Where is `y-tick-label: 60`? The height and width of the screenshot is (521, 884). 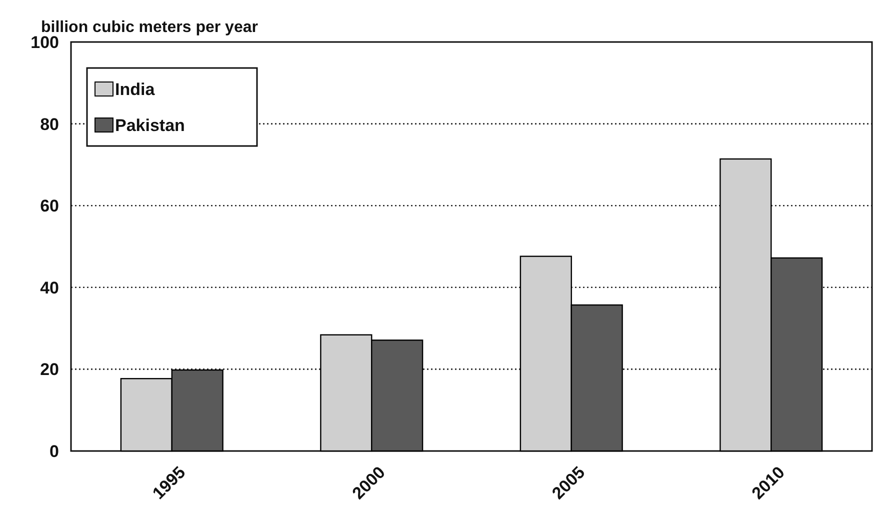 y-tick-label: 60 is located at coordinates (49, 206).